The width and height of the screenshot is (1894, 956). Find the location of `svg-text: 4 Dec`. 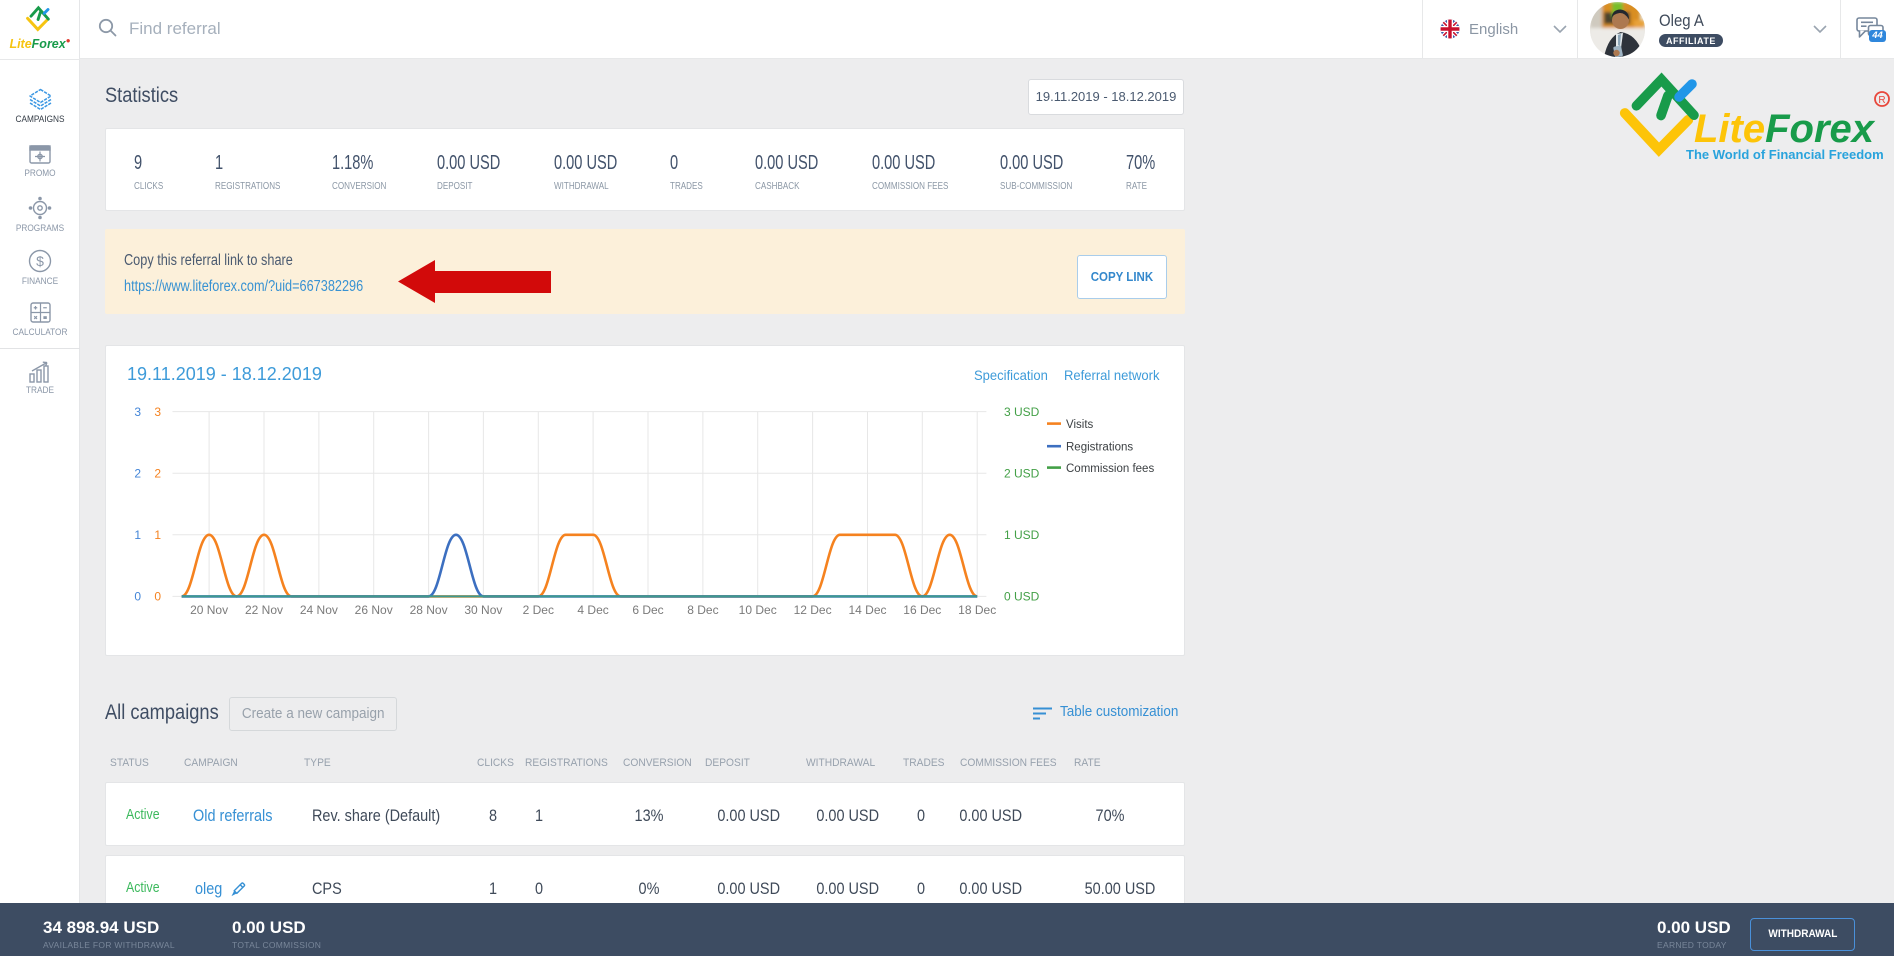

svg-text: 4 Dec is located at coordinates (592, 610).